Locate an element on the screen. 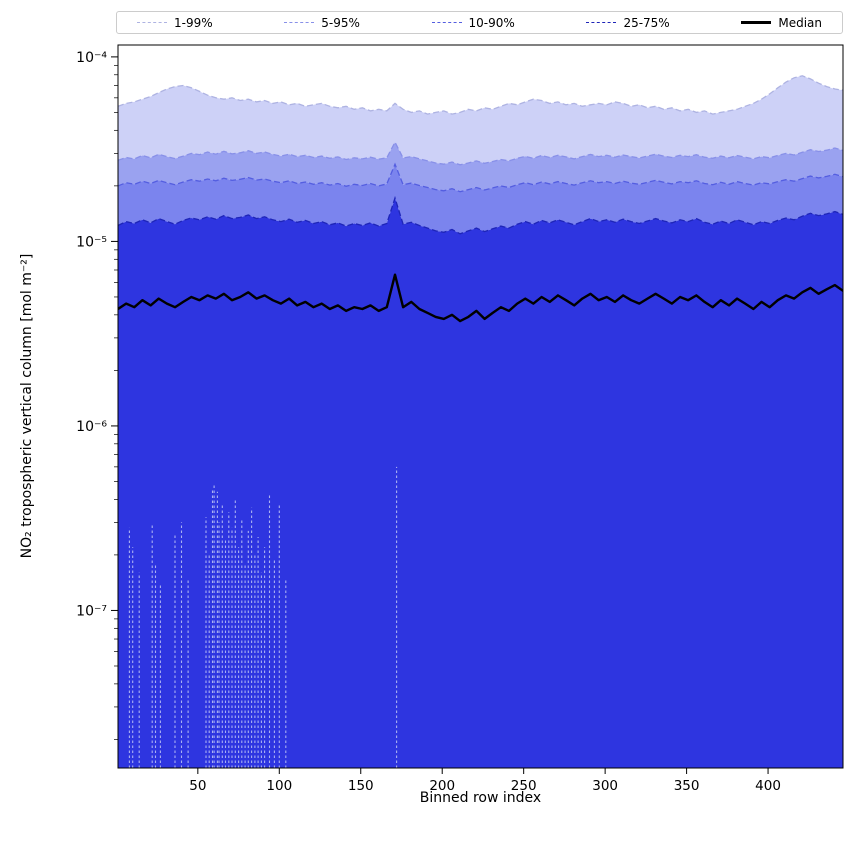  y-tick-label: 10⁻⁷ is located at coordinates (91, 611).